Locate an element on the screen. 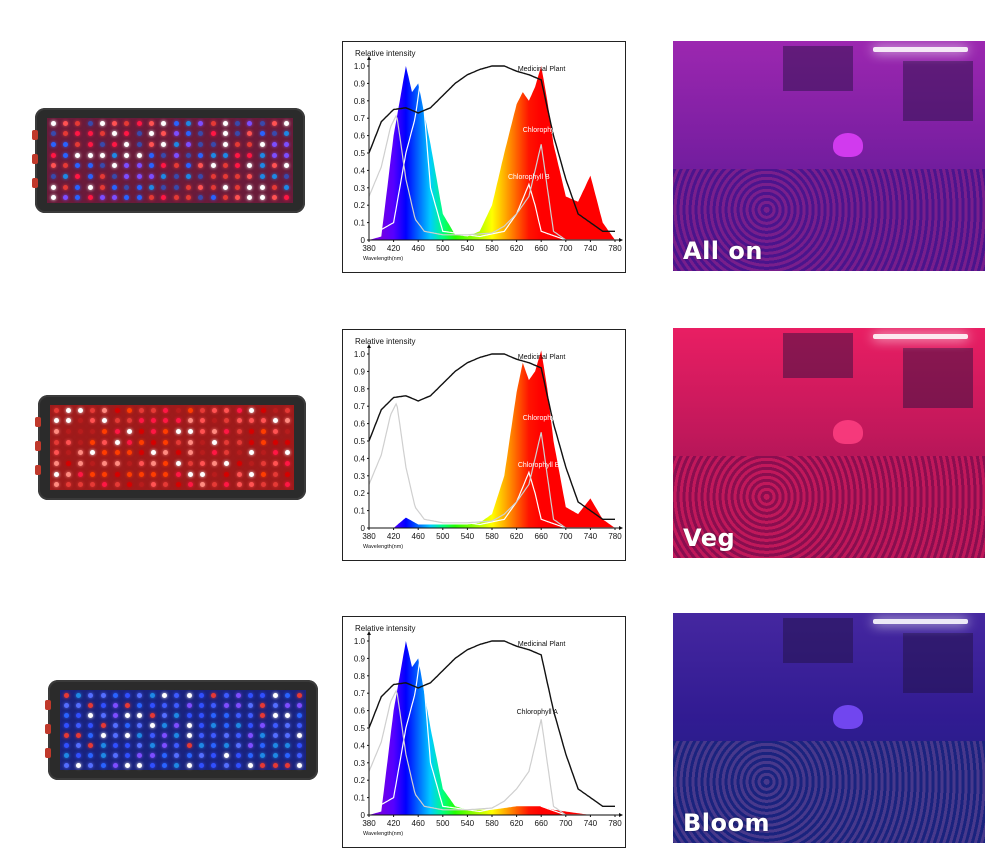 This screenshot has width=998, height=855. x-tick-label: 740 is located at coordinates (591, 536).